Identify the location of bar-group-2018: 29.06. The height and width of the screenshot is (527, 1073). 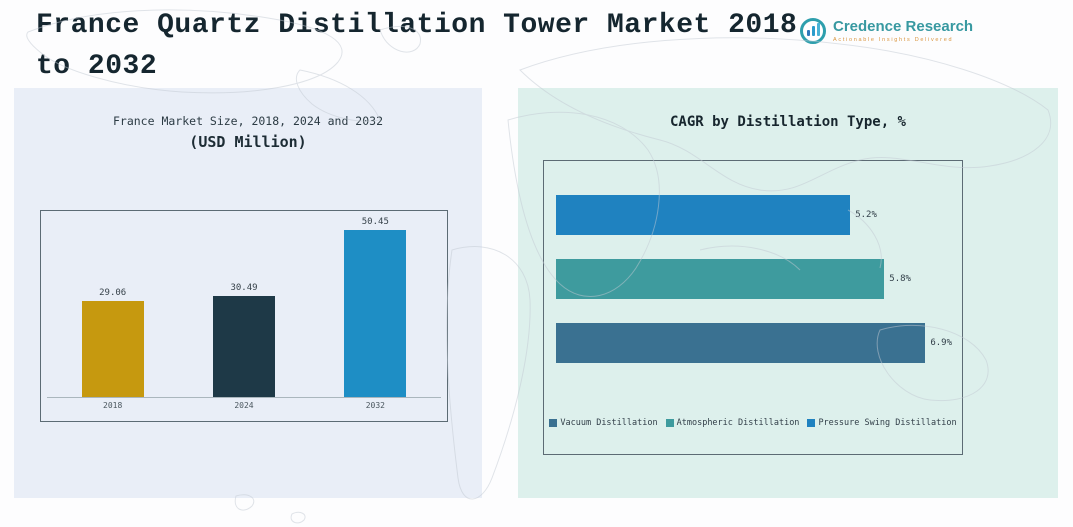
(112, 342).